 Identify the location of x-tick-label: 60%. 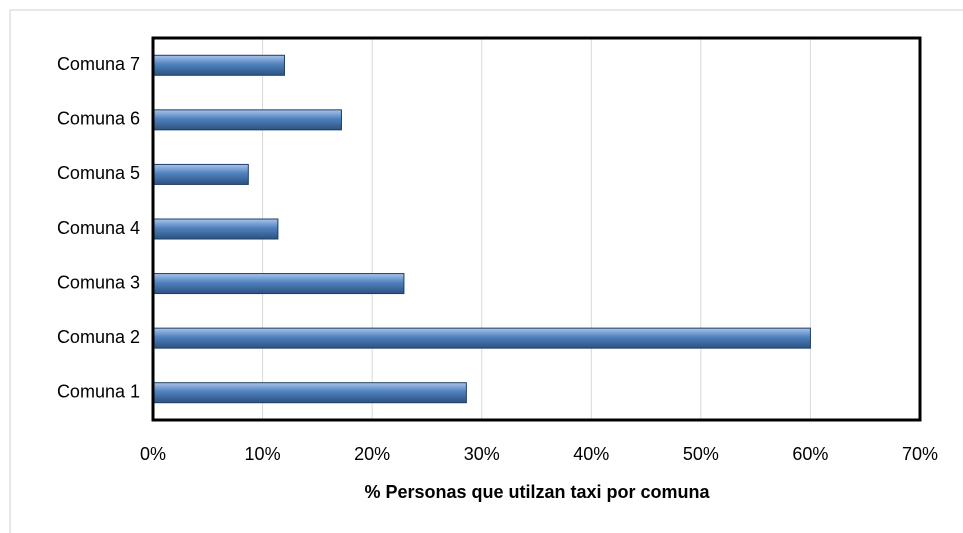
(810, 454).